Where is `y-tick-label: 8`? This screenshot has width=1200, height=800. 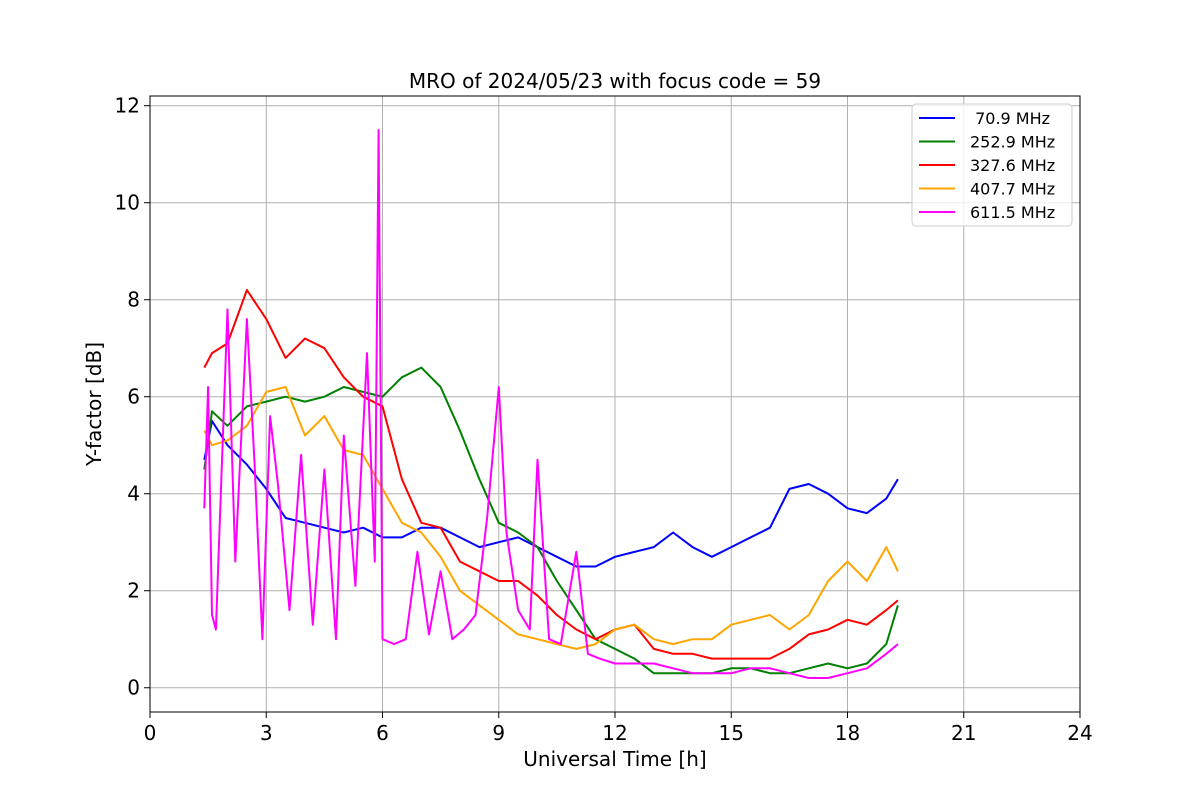 y-tick-label: 8 is located at coordinates (133, 300).